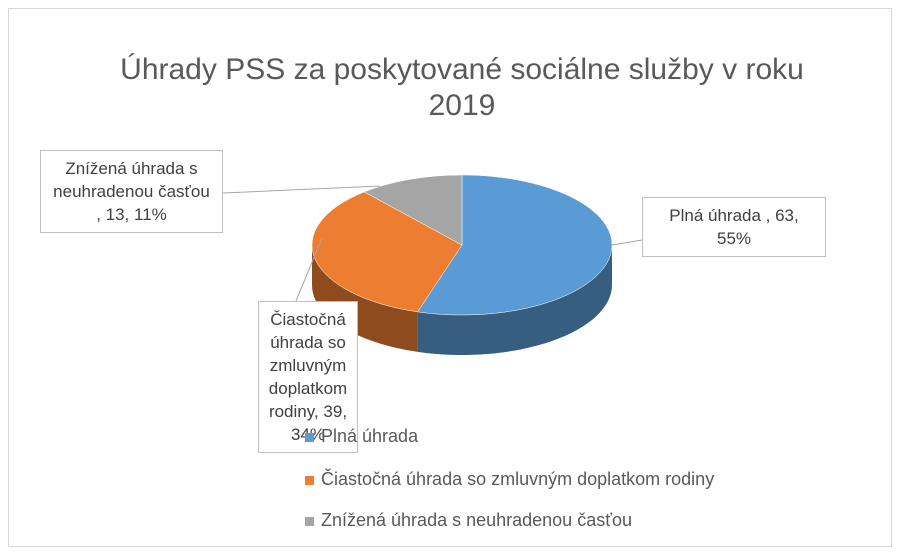 Image resolution: width=901 pixels, height=556 pixels. I want to click on pie-slice-side, so click(514, 300).